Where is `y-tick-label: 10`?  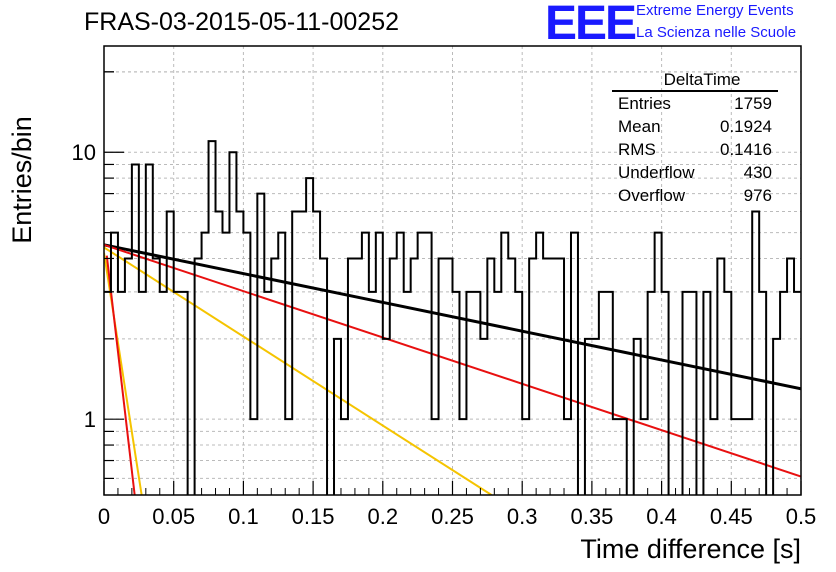
y-tick-label: 10 is located at coordinates (84, 152).